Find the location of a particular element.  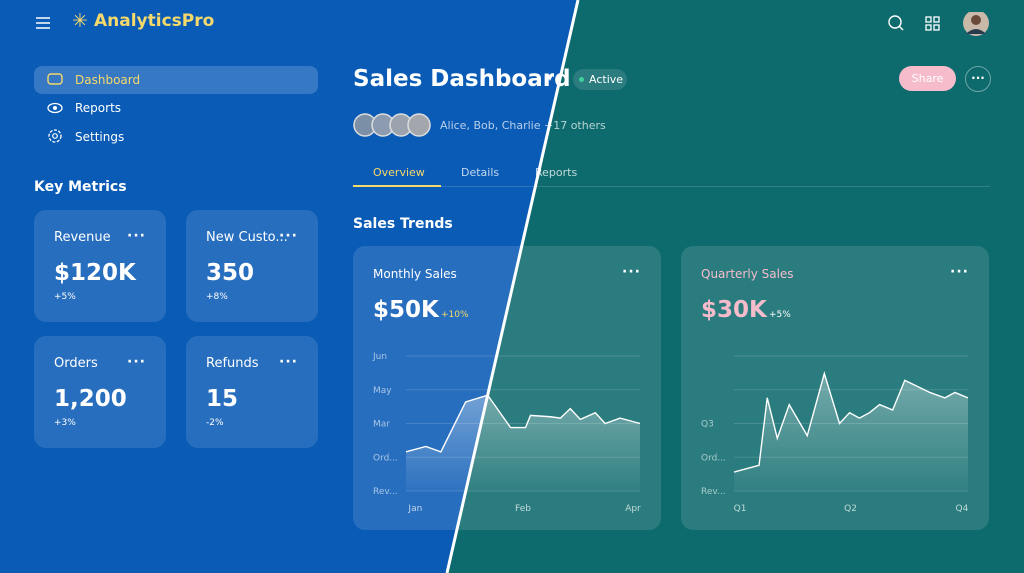

nav-active is located at coordinates (176, 80).